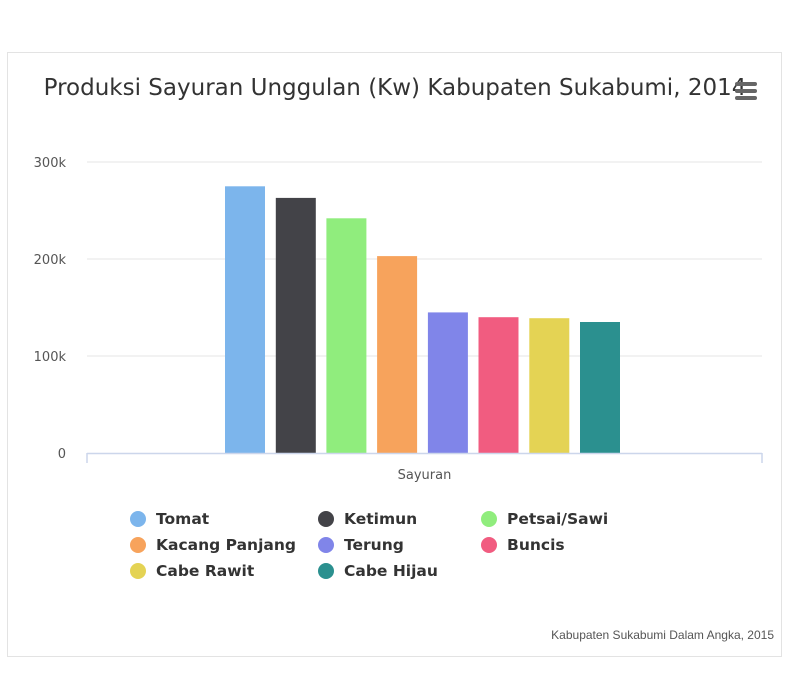 The height and width of the screenshot is (691, 800). What do you see at coordinates (571, 545) in the screenshot?
I see `legend-item: Buncis` at bounding box center [571, 545].